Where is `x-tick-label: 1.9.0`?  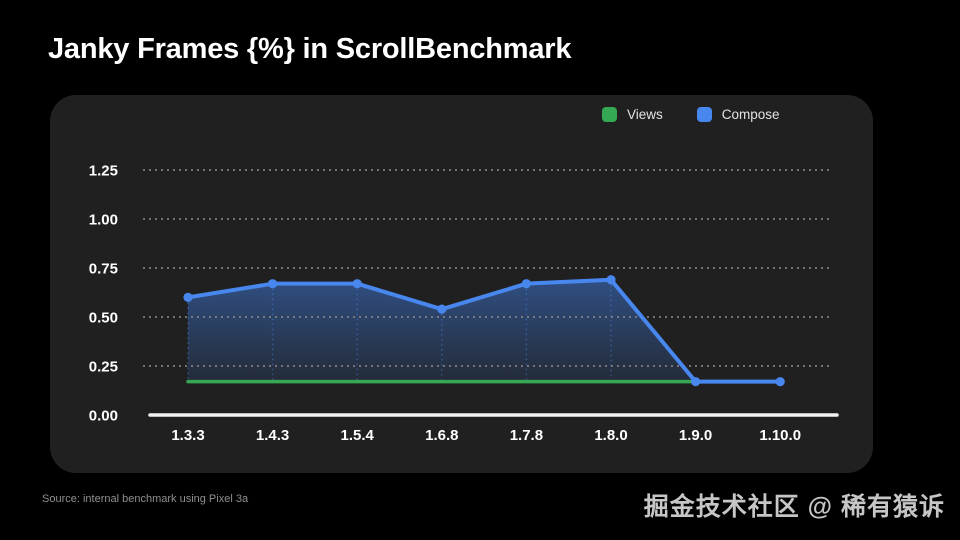
x-tick-label: 1.9.0 is located at coordinates (695, 435).